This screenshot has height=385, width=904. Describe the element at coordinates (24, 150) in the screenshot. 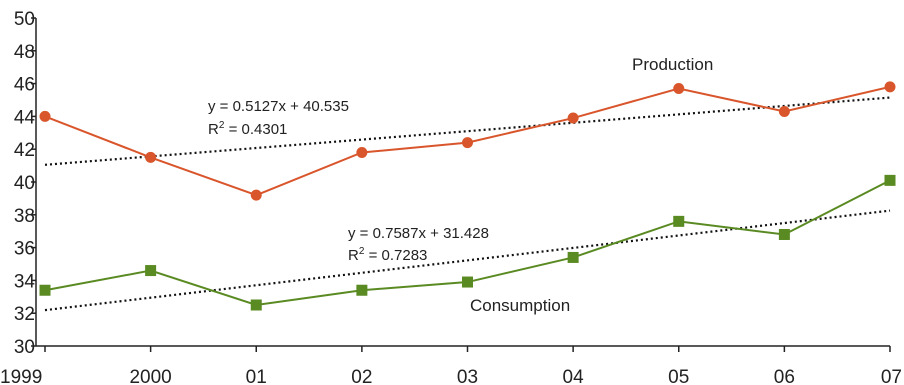

I see `y-tick-label: 42` at that location.